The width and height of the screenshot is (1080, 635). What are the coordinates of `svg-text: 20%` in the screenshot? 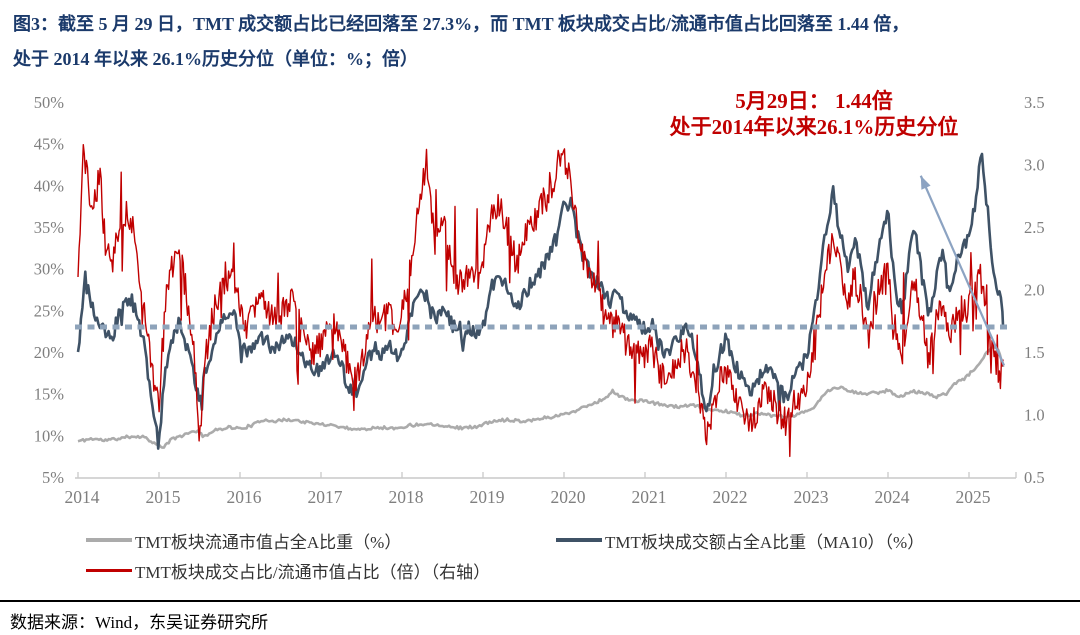 It's located at (49, 352).